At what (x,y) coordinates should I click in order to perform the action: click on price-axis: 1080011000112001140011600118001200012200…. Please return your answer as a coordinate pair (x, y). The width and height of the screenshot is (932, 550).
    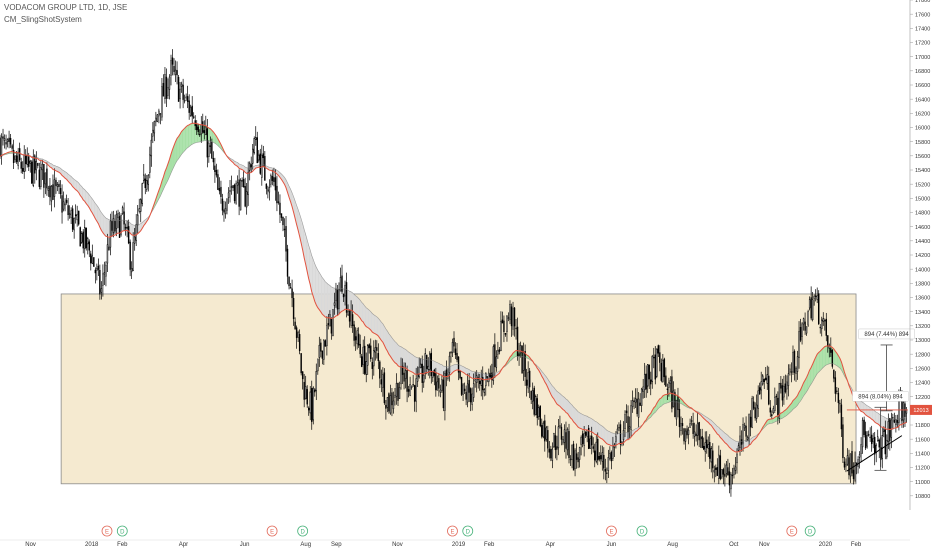
    Looking at the image, I should click on (920, 255).